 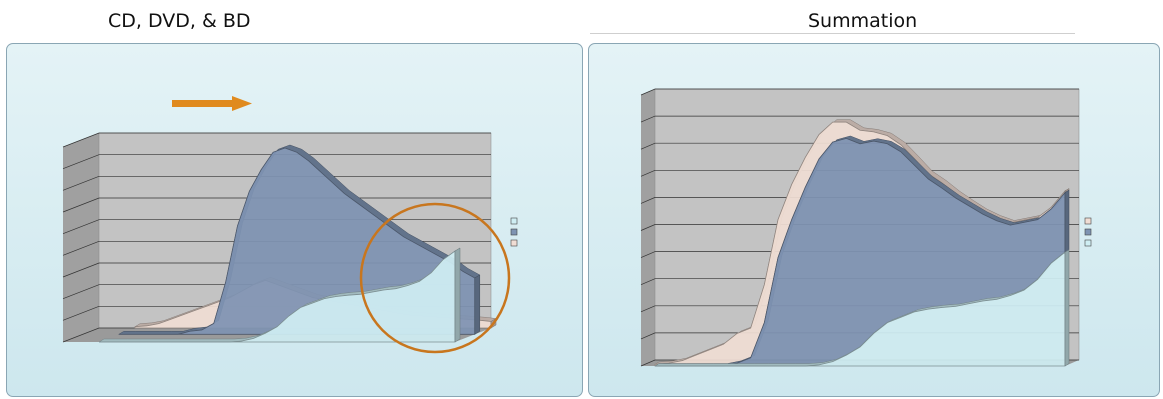 What do you see at coordinates (81, 237) in the screenshot?
I see `side-wall` at bounding box center [81, 237].